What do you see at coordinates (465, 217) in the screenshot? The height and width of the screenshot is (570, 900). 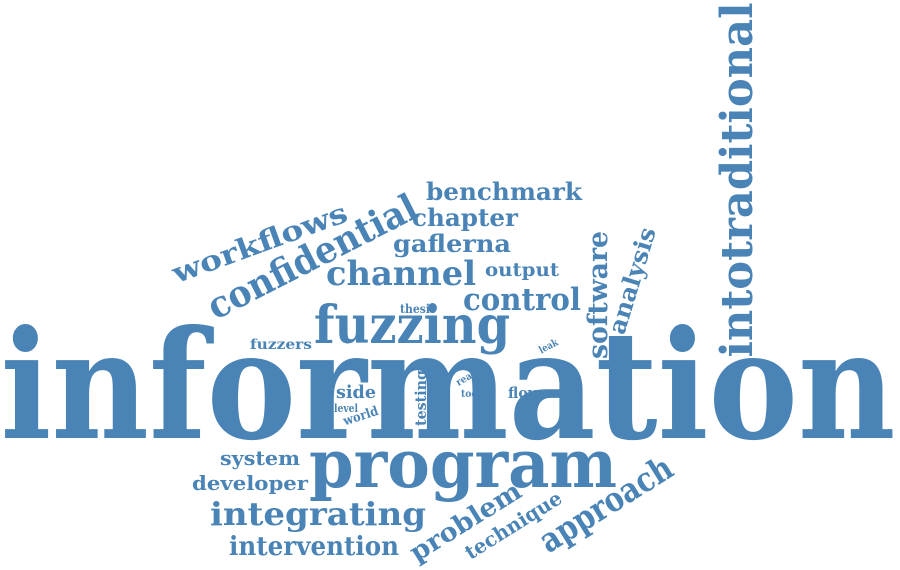 I see `word-chapter: chapter` at bounding box center [465, 217].